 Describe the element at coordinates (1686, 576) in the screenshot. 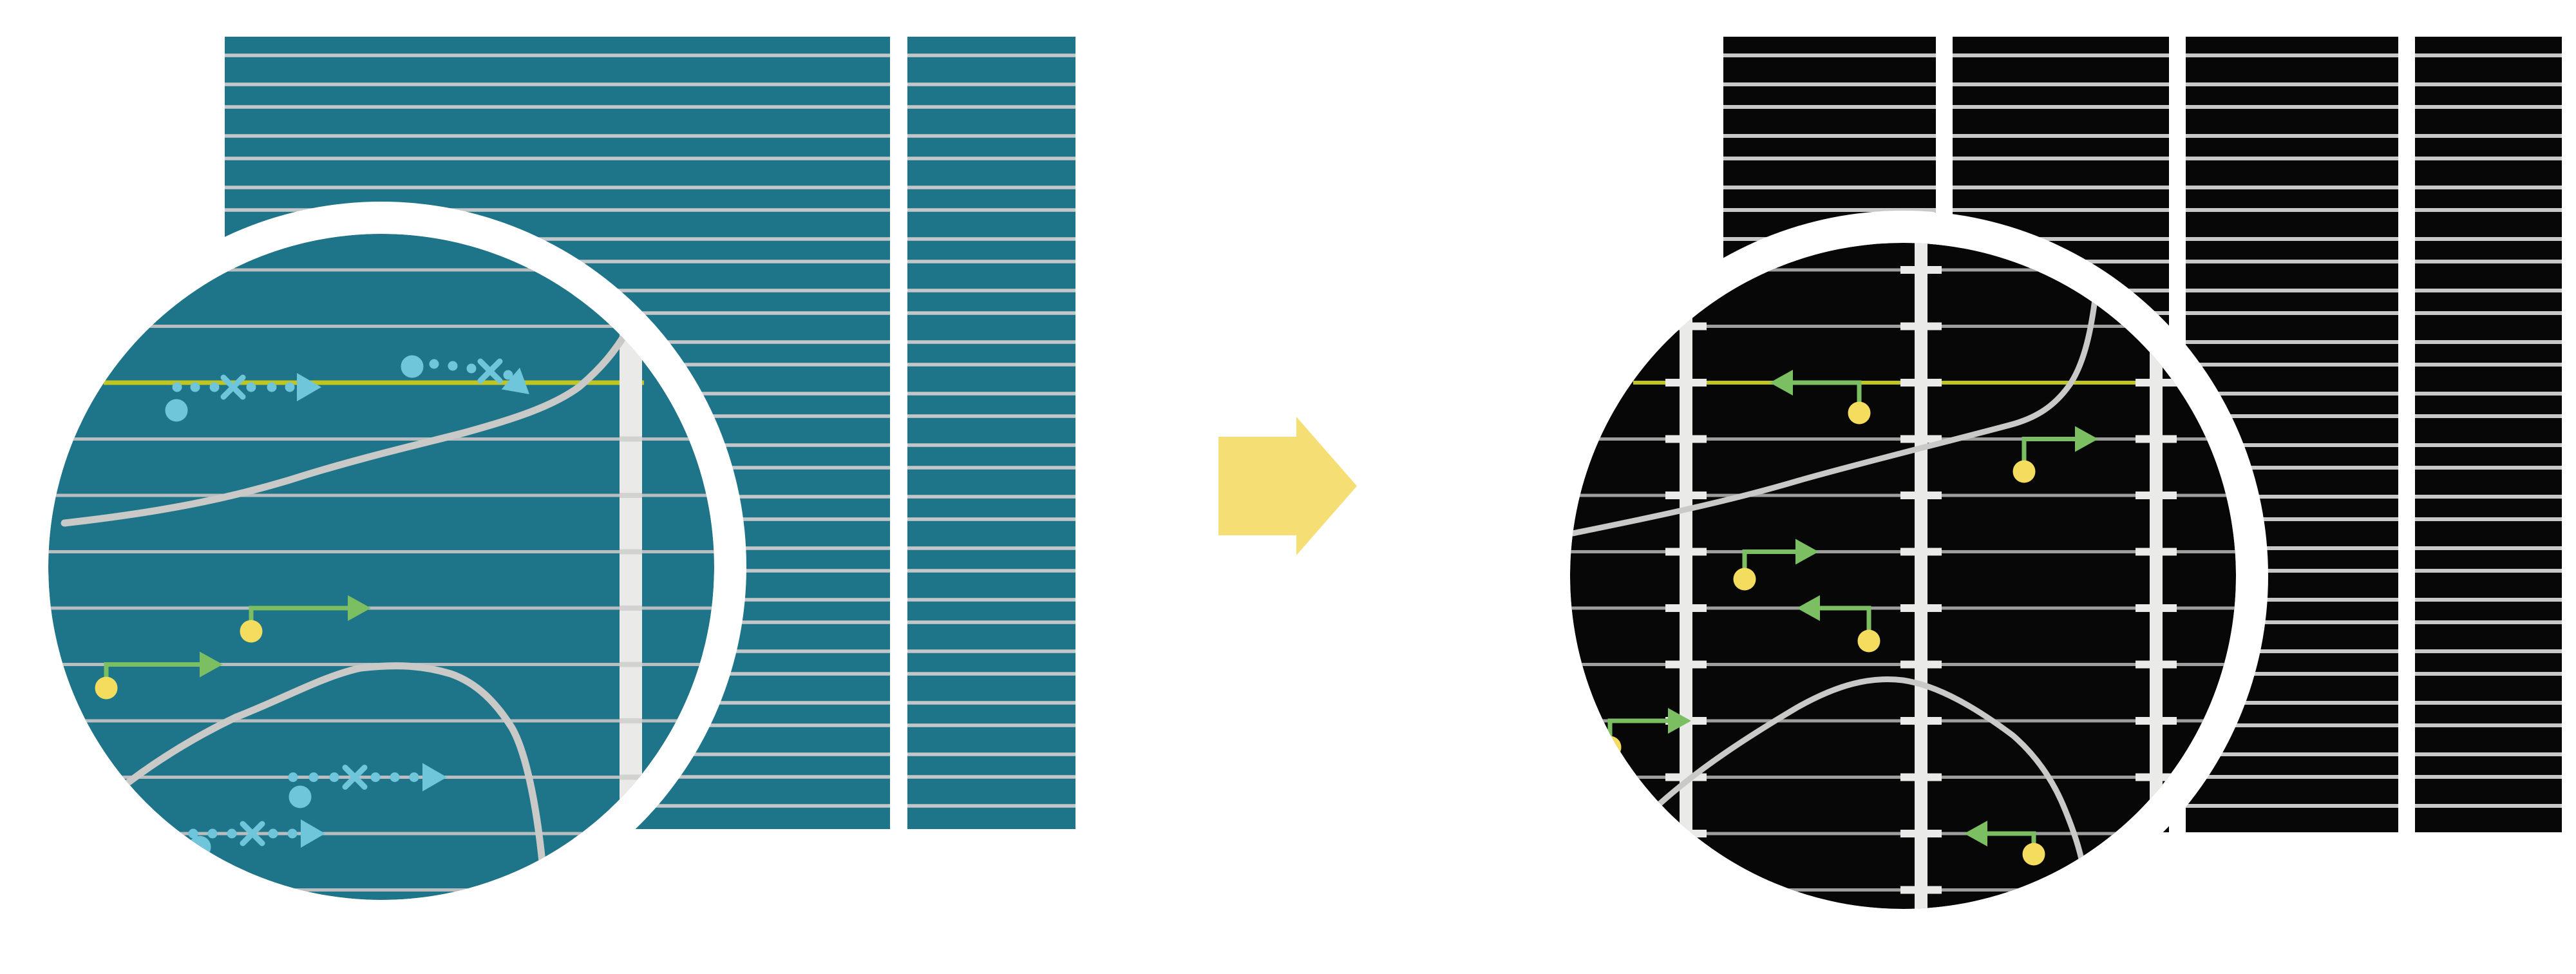

I see `busbar` at that location.